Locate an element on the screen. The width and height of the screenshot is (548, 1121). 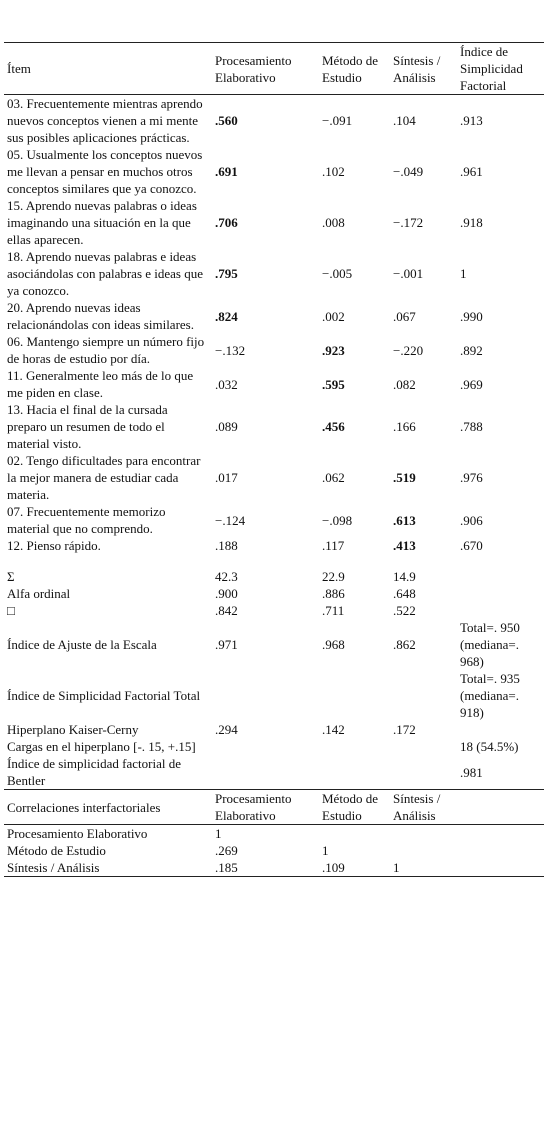
cell: .691 is located at coordinates (226, 171).